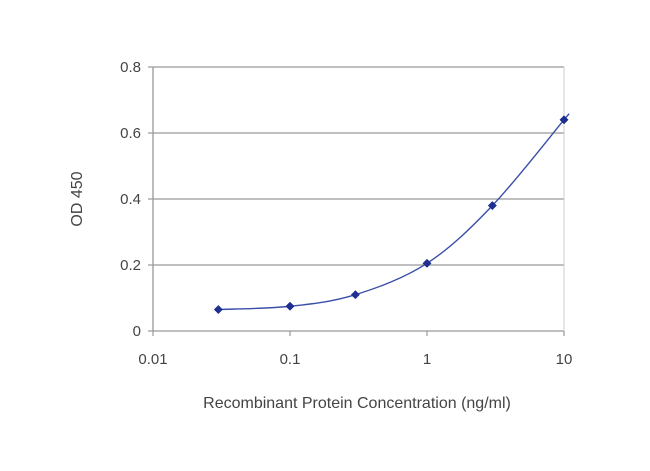 This screenshot has width=650, height=471. What do you see at coordinates (130, 67) in the screenshot?
I see `y-tick-label: 0.8` at bounding box center [130, 67].